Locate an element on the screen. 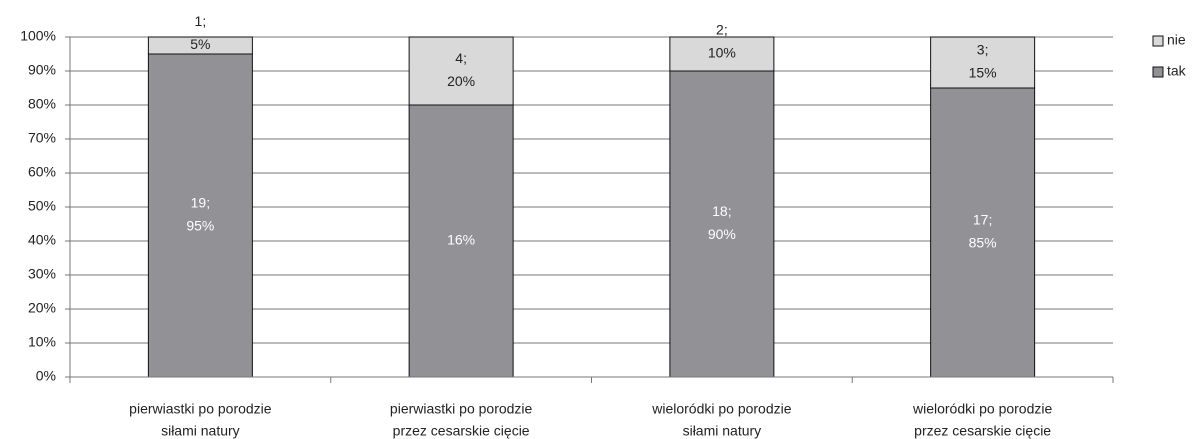 The image size is (1195, 439). data-label: 5% is located at coordinates (200, 44).